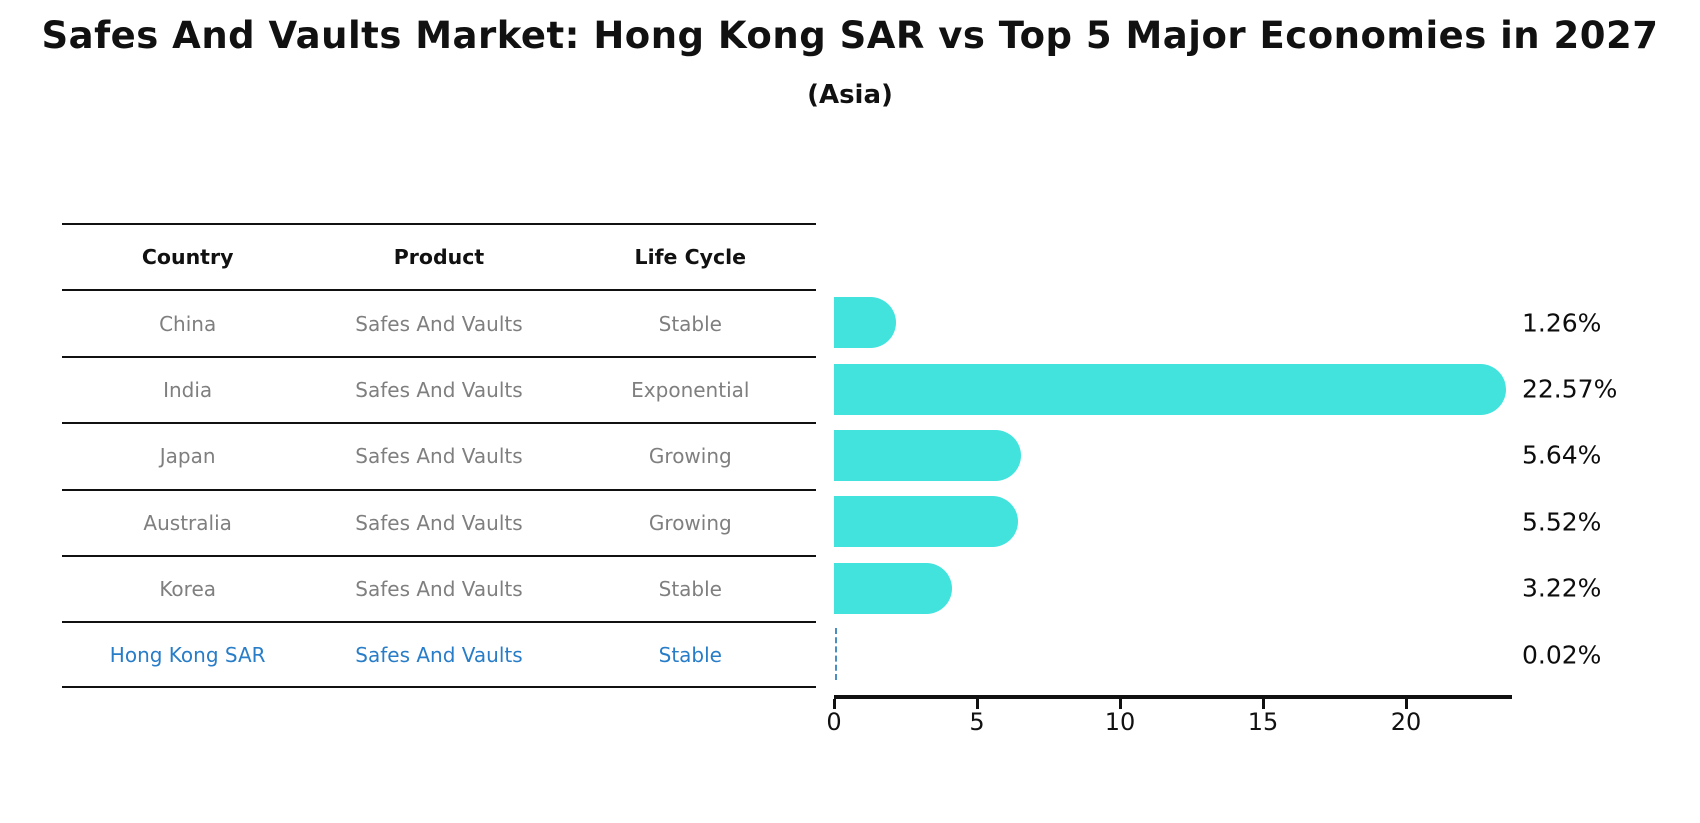 The width and height of the screenshot is (1700, 823). I want to click on x-axis-line, so click(1173, 697).